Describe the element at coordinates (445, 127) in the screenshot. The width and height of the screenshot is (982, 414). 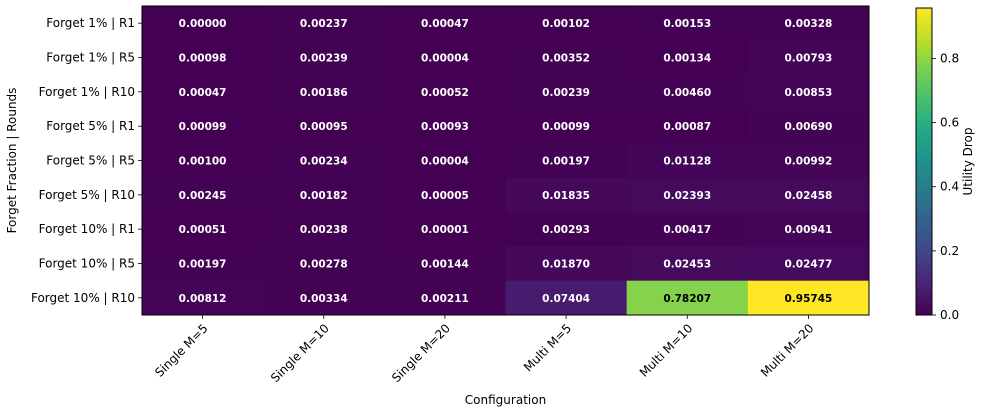
I see `cell-value-label: 0.00093` at that location.